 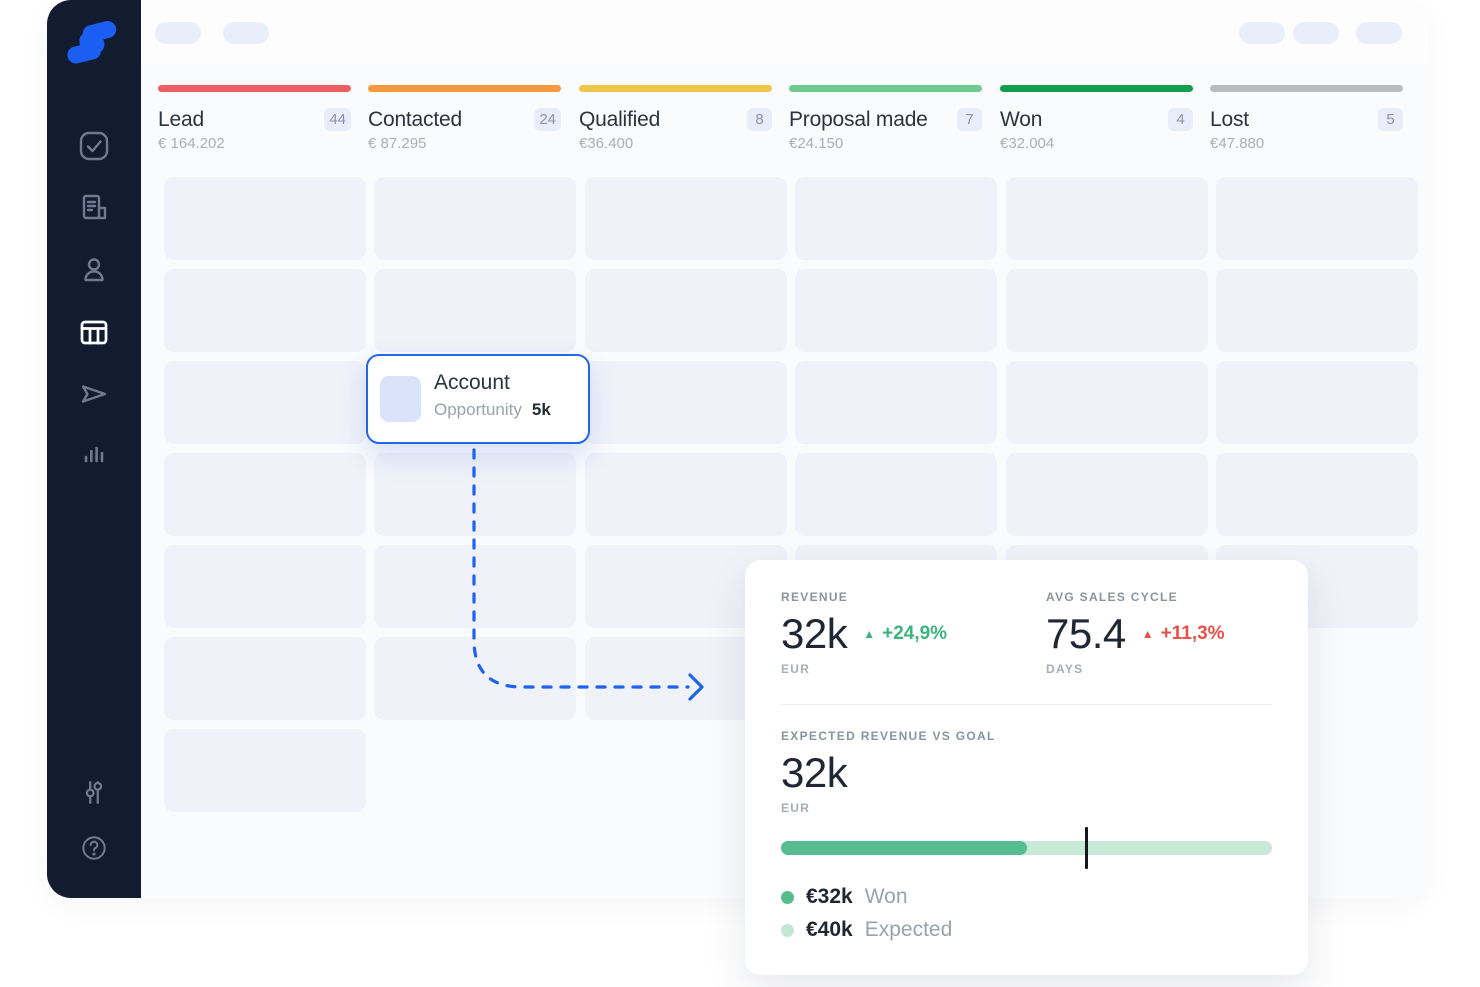 I want to click on app-logo, so click(x=93, y=43).